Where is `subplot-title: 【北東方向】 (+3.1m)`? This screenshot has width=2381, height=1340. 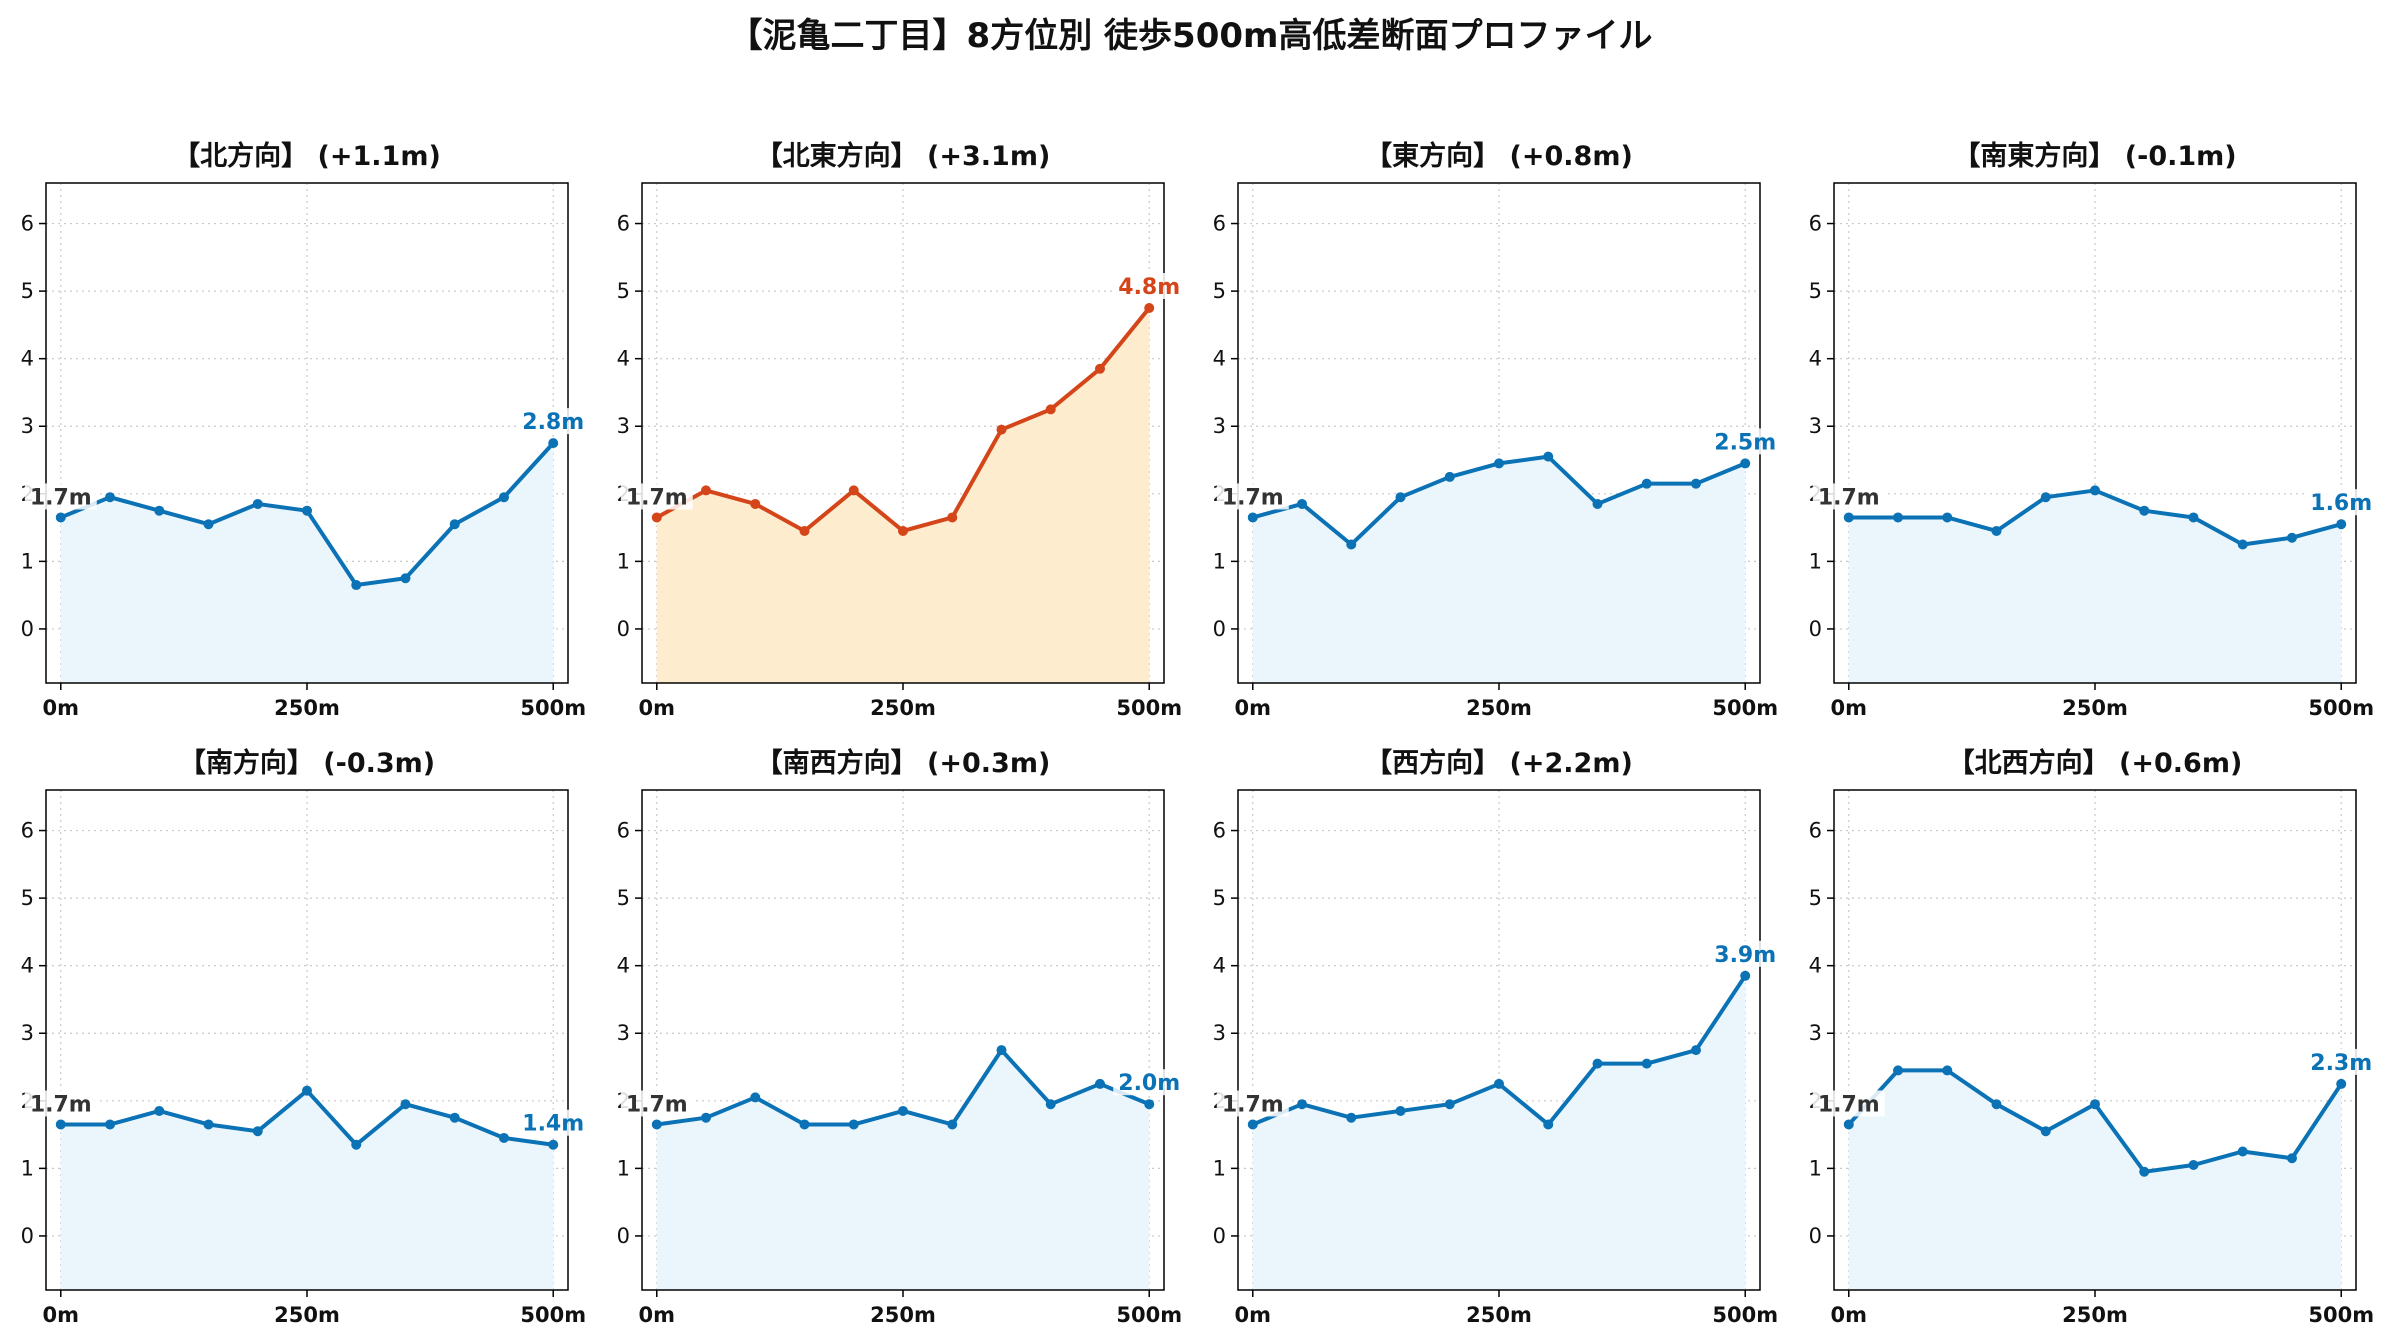 subplot-title: 【北東方向】 (+3.1m) is located at coordinates (903, 156).